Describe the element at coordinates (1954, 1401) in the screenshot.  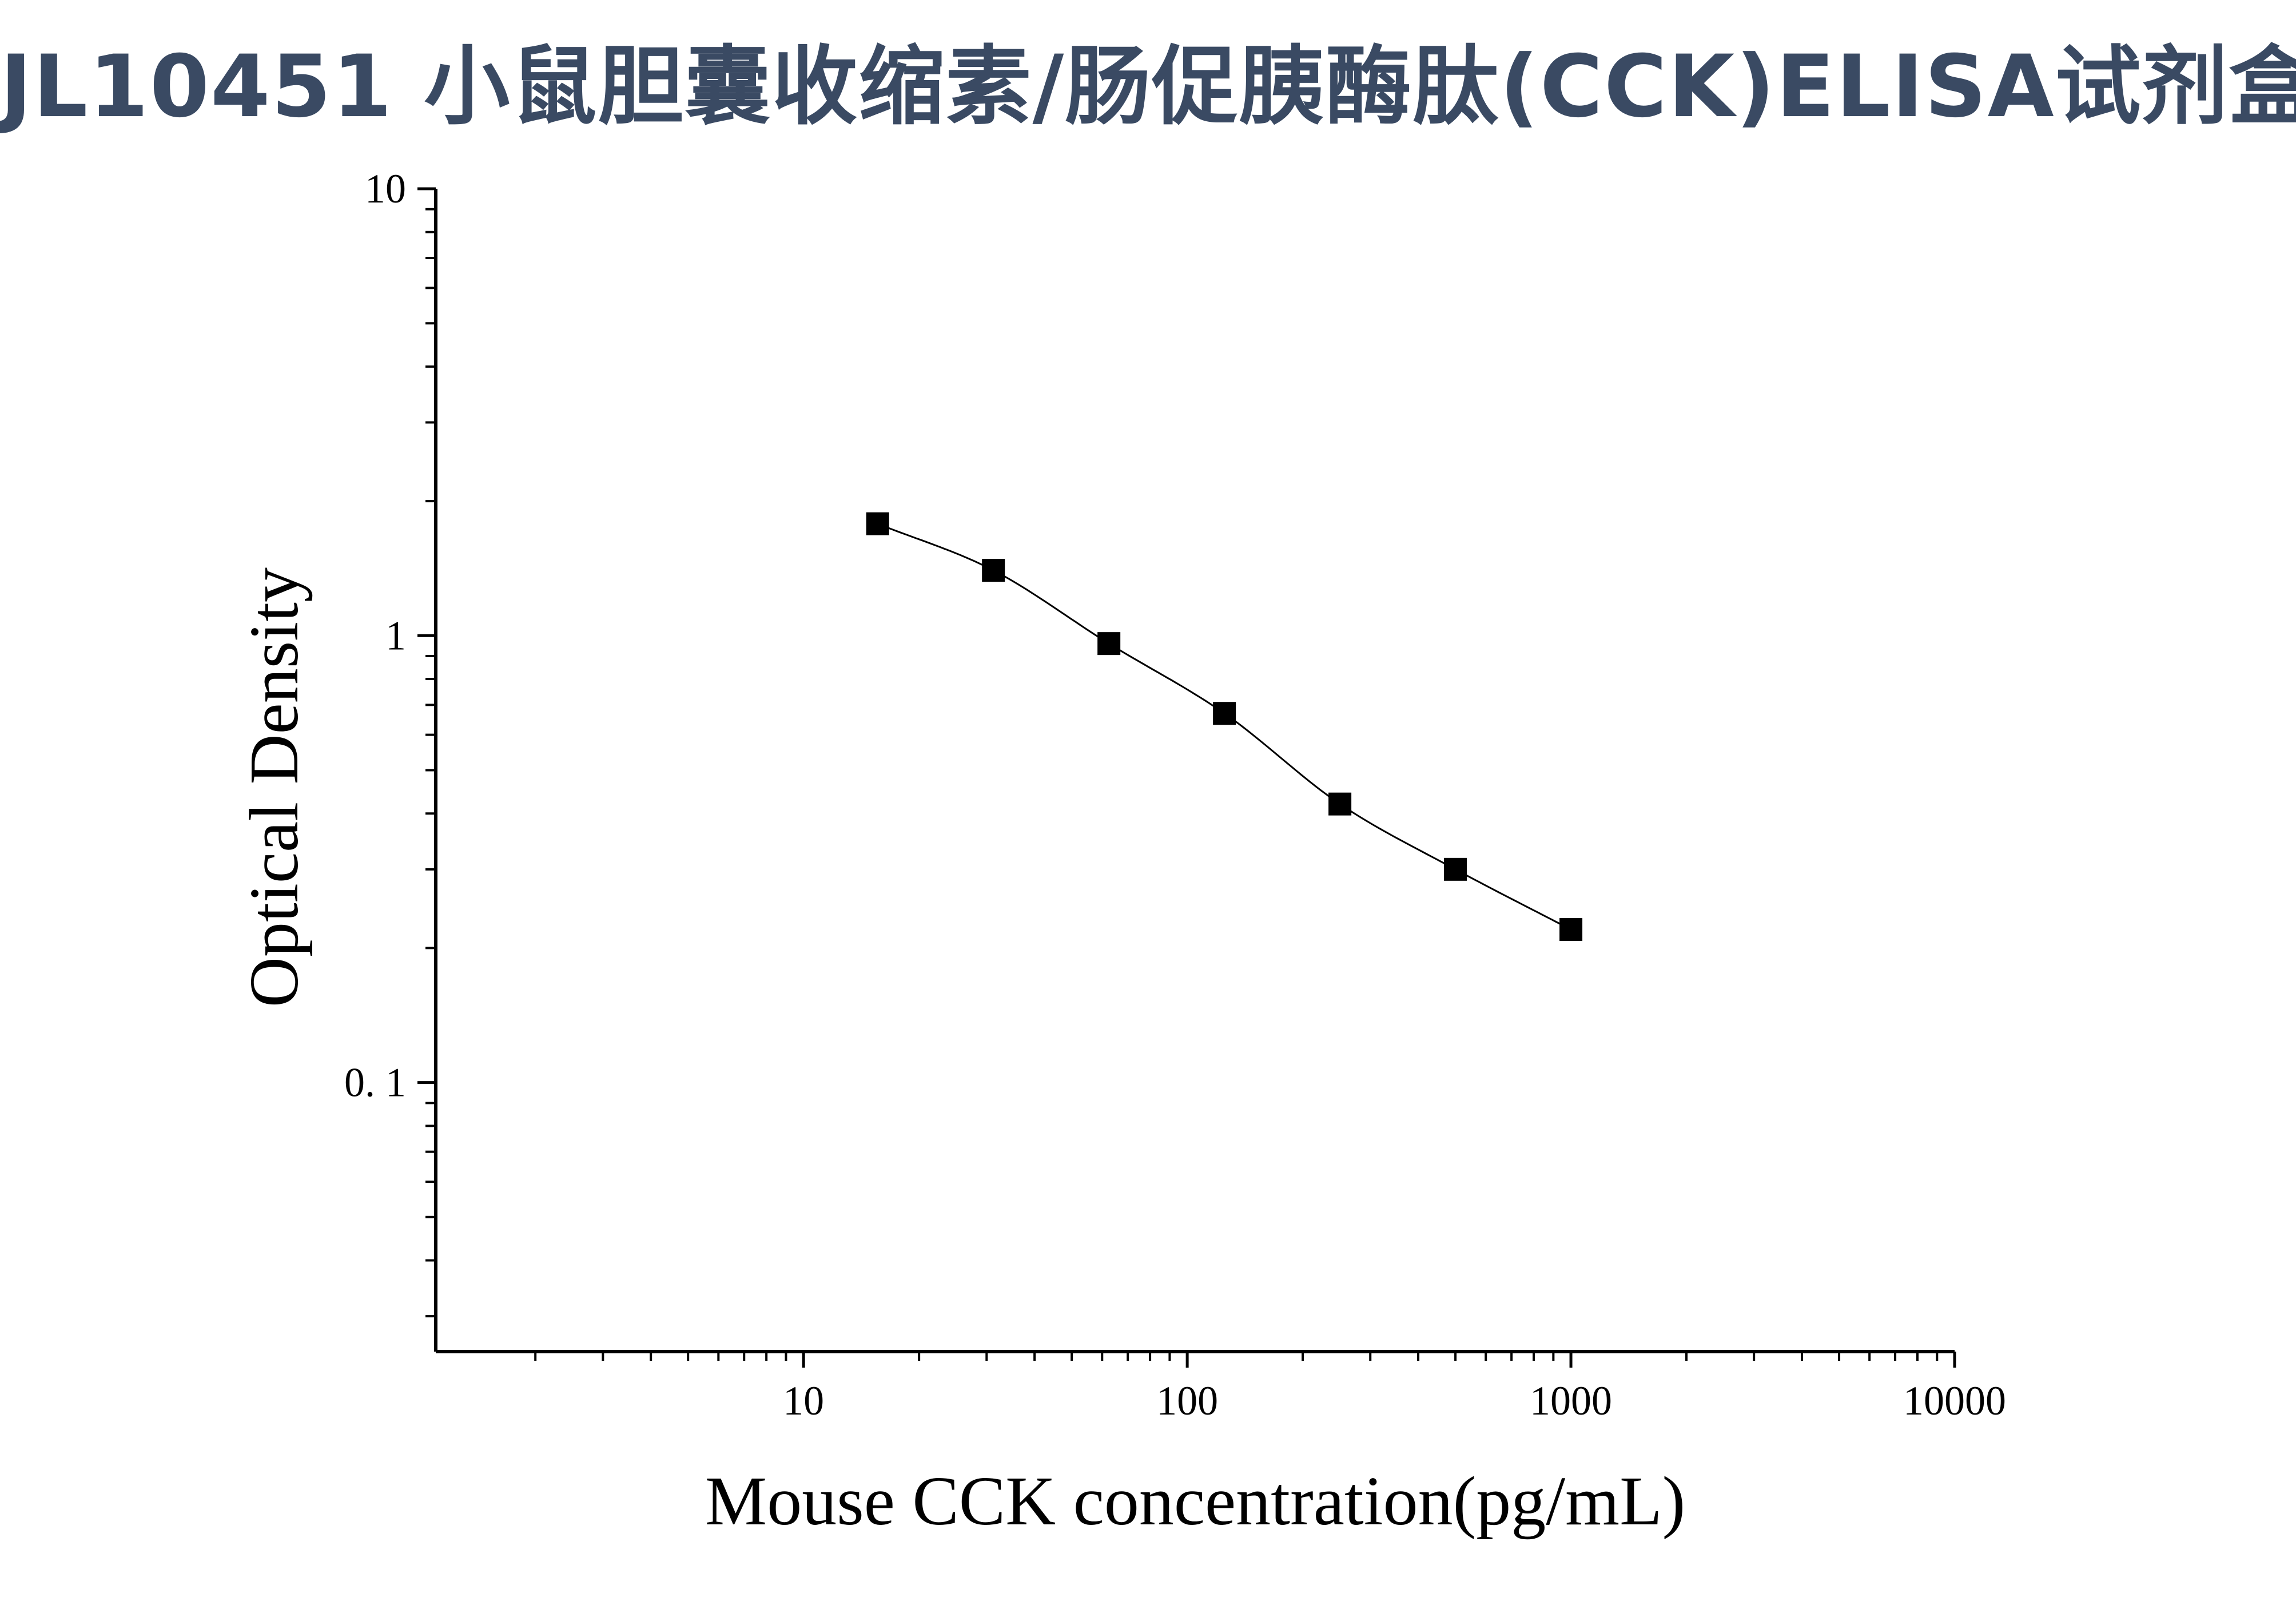
I see `x-tick-label: 10000` at that location.